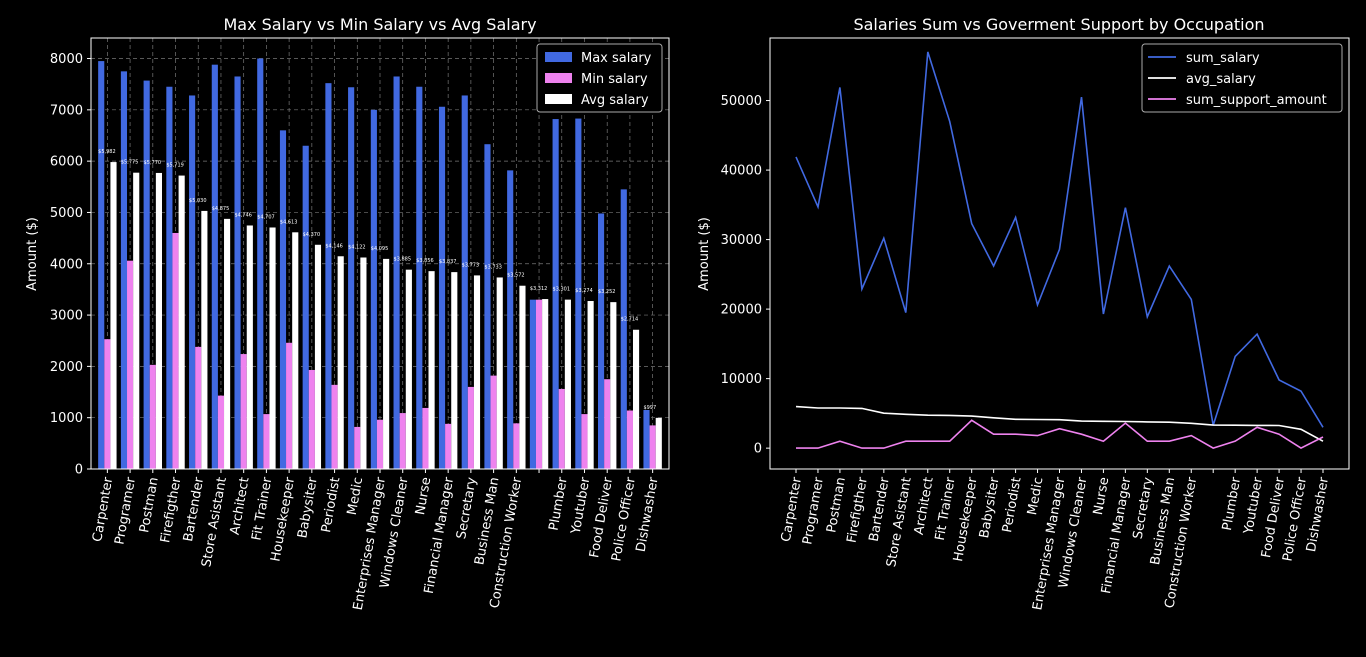 The height and width of the screenshot is (657, 1366). I want to click on left-y-tick-label: 3000, so click(66, 316).